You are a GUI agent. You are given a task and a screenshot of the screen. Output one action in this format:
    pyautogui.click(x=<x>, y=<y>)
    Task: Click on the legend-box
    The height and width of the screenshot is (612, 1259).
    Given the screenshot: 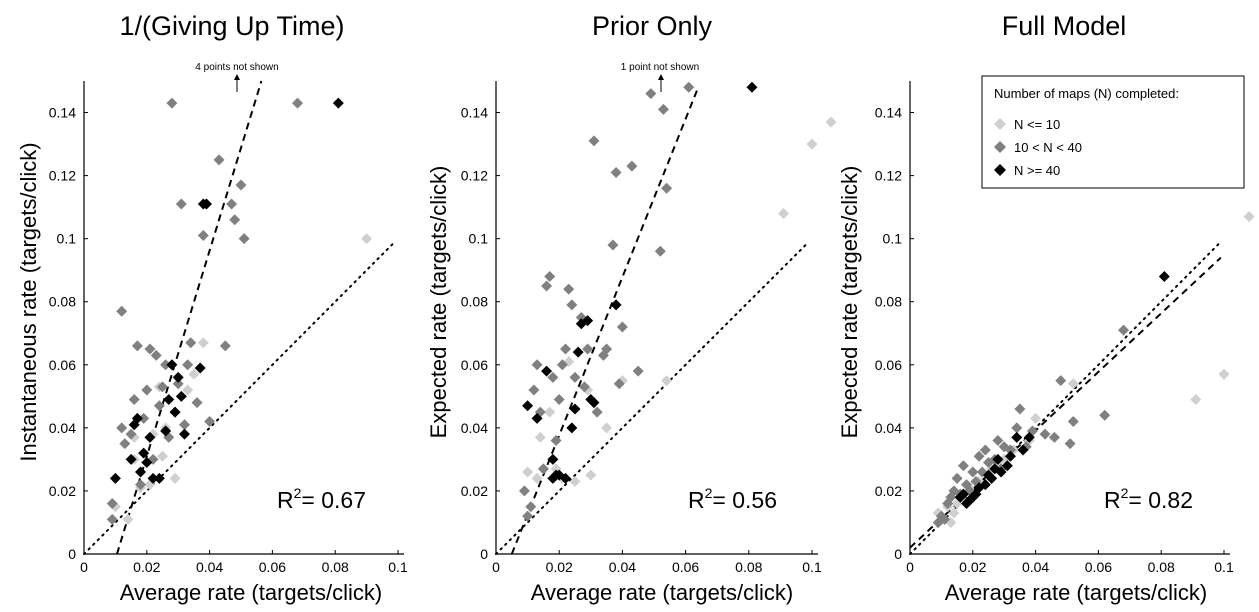 What is the action you would take?
    pyautogui.click(x=1113, y=132)
    